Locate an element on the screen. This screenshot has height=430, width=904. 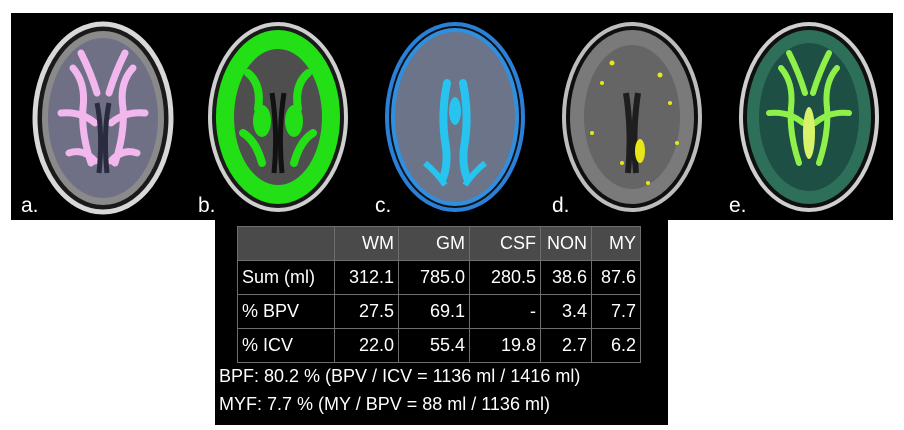
table-cell: 7.7 is located at coordinates (616, 311).